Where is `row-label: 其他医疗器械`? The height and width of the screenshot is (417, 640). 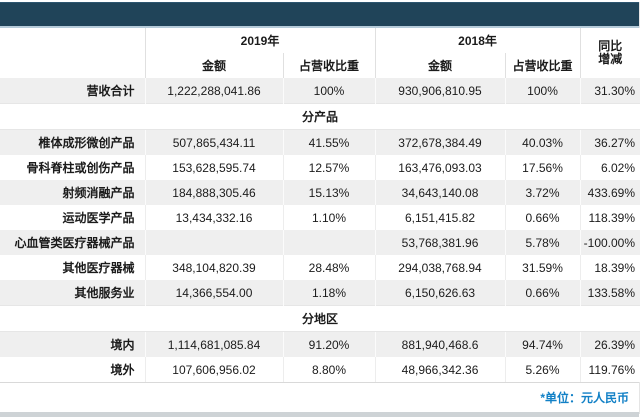
row-label: 其他医疗器械 is located at coordinates (72, 267).